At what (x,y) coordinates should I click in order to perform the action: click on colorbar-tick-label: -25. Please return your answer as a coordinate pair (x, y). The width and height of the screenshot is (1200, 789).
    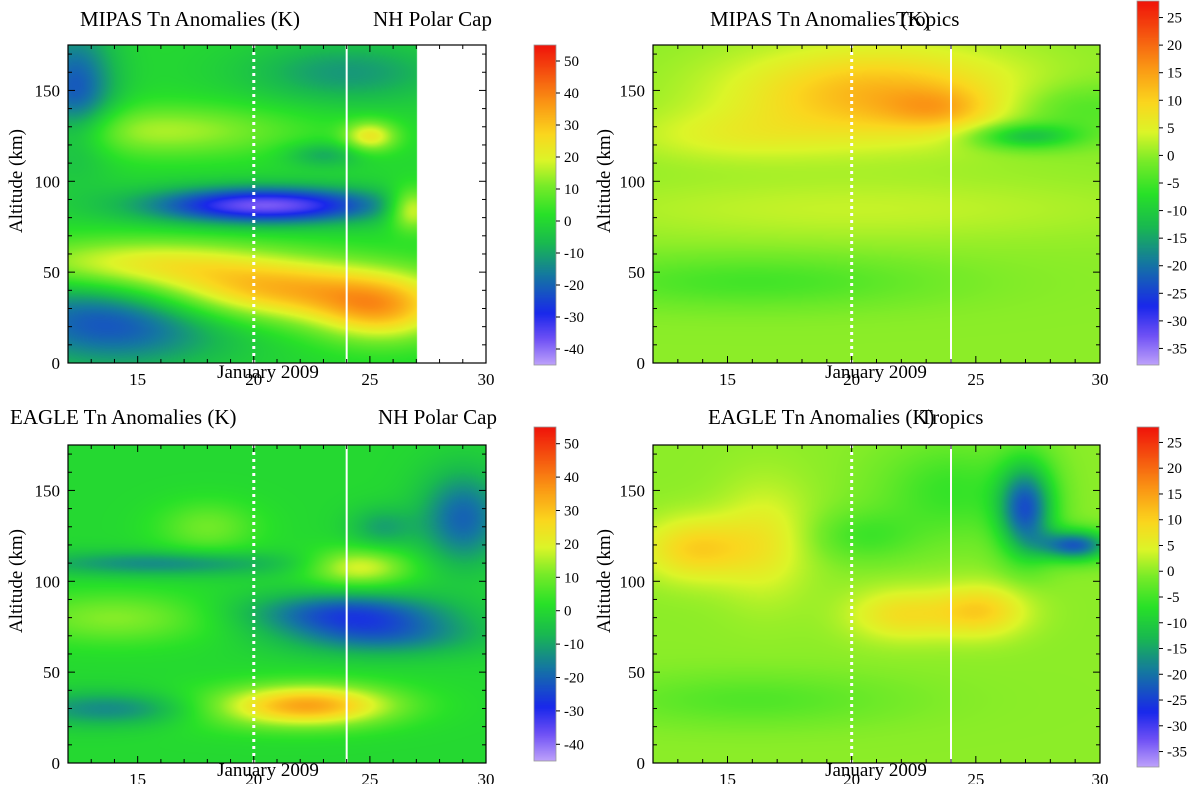
    Looking at the image, I should click on (1177, 294).